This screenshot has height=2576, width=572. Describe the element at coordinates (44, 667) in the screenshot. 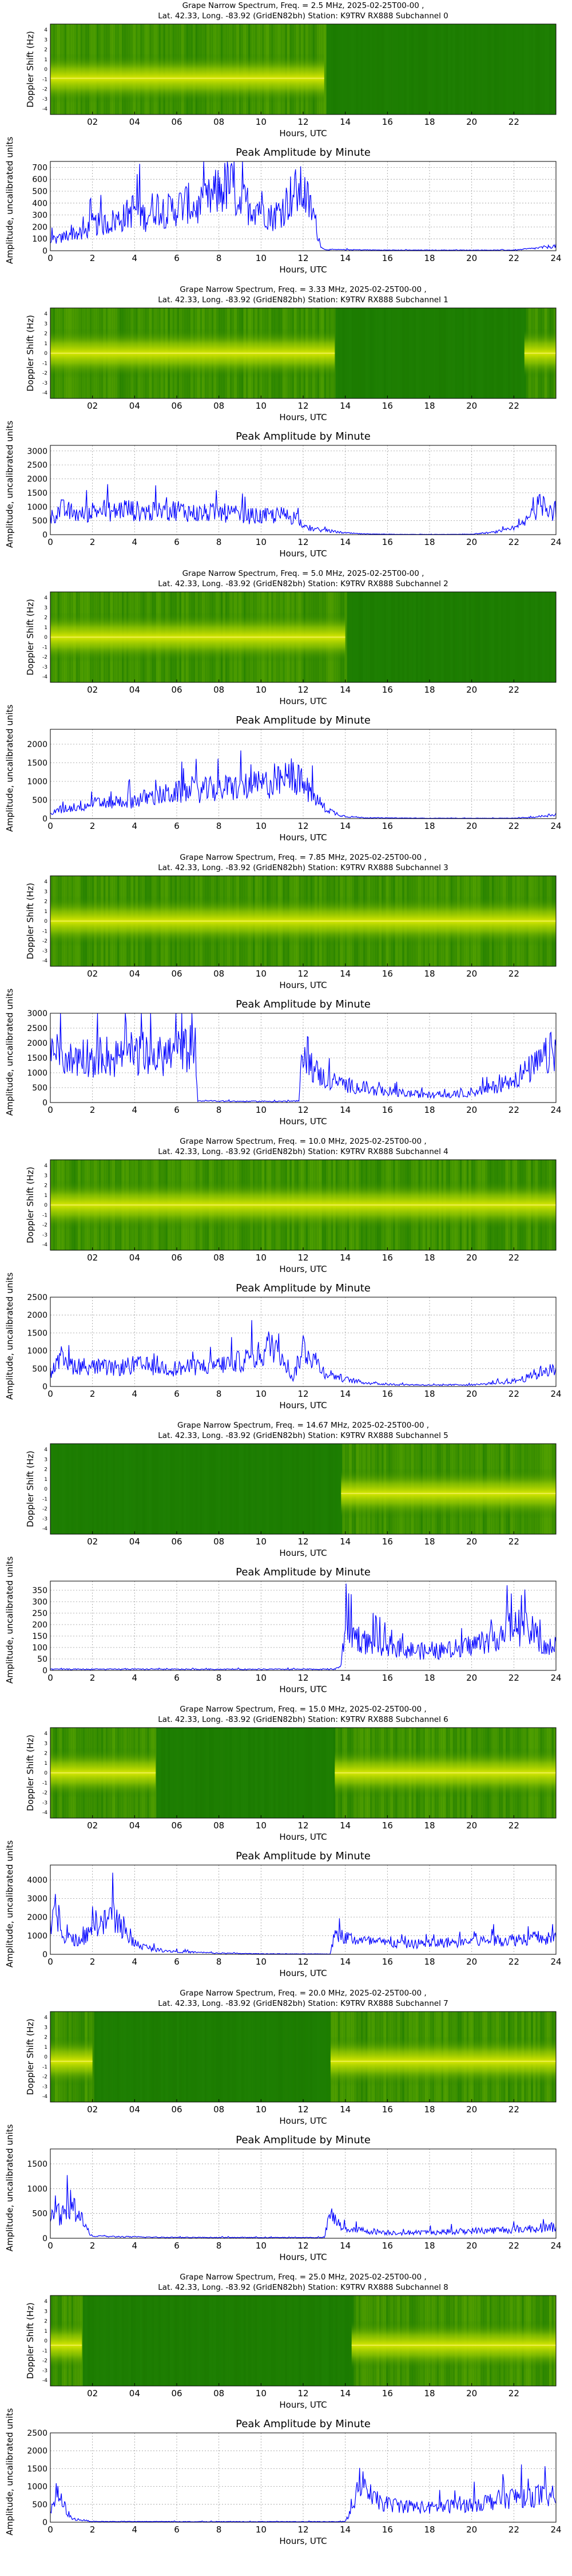

I see `spectrum-ytick-label: -3` at that location.